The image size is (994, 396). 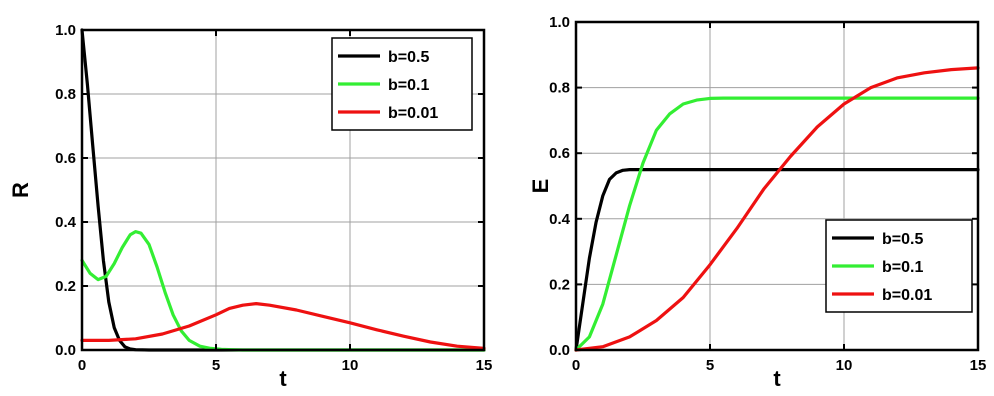 I want to click on series-line-b=0.01, so click(x=283, y=326).